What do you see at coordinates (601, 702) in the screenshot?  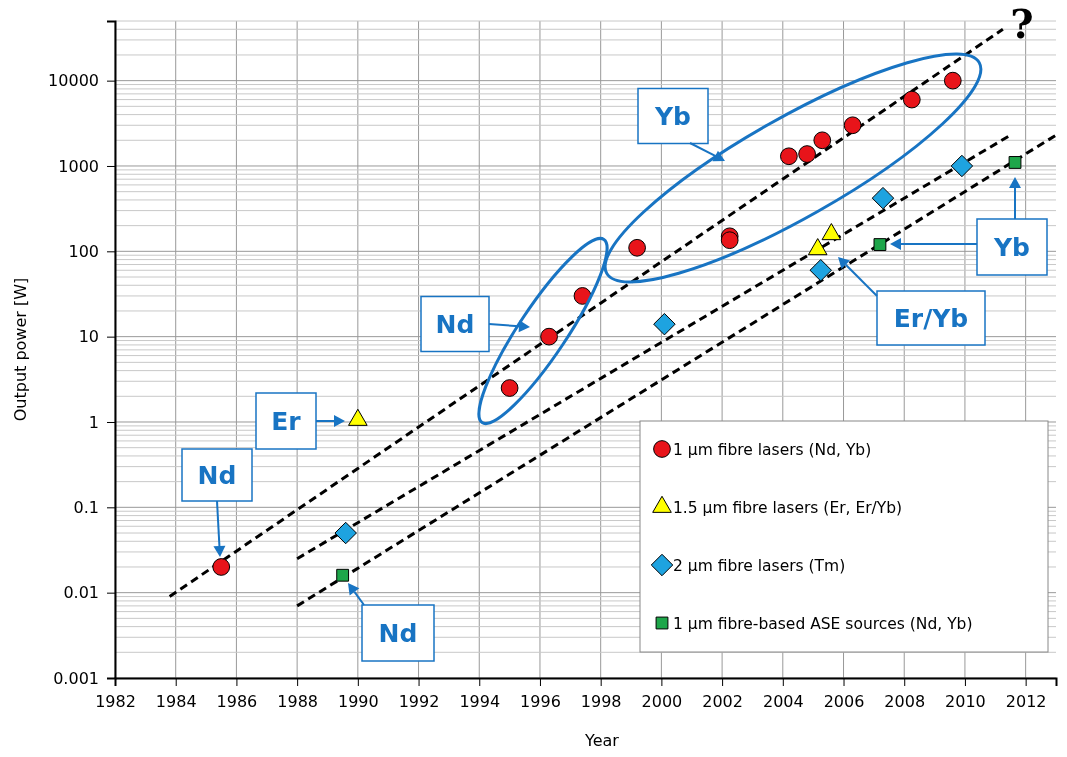 I see `x-tick-label: 1998` at bounding box center [601, 702].